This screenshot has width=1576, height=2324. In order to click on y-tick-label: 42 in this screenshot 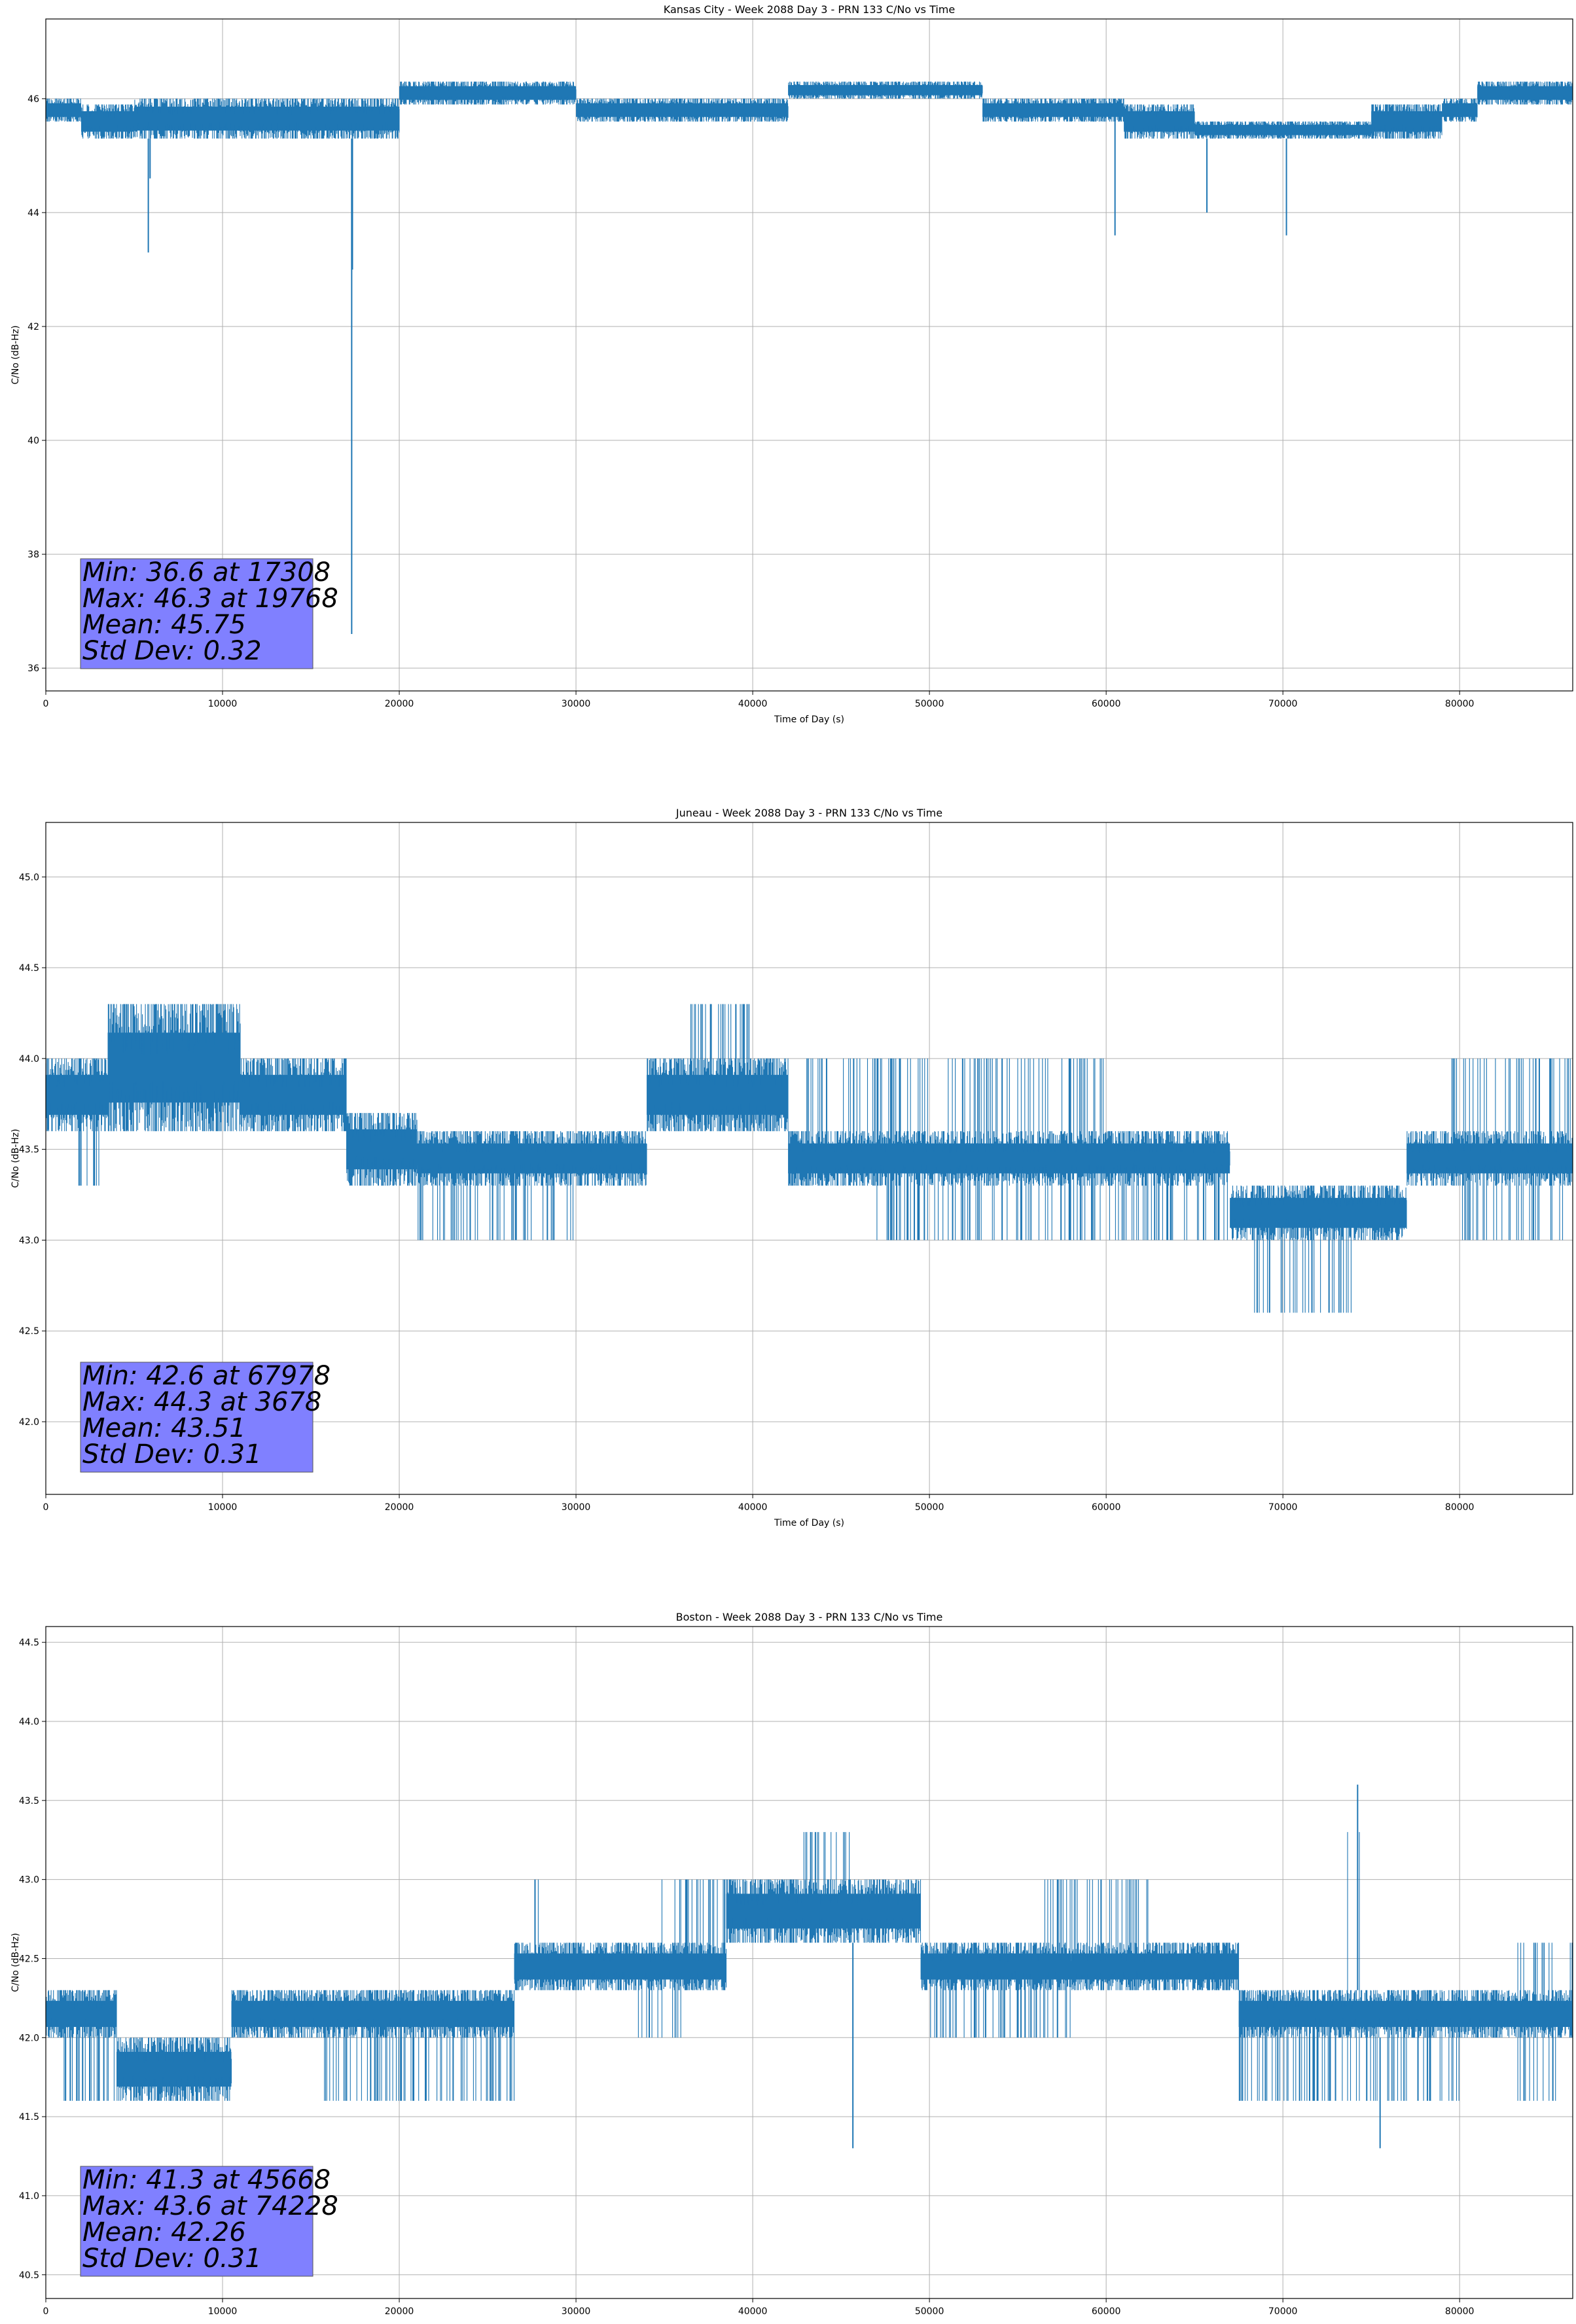, I will do `click(33, 327)`.